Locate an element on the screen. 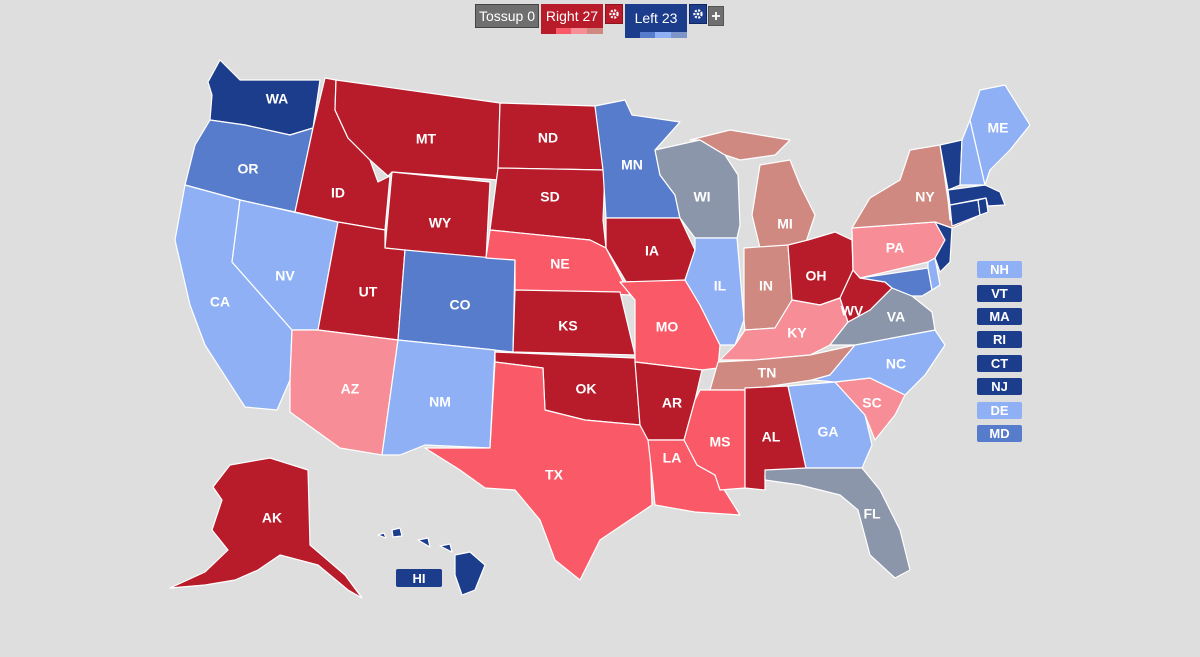 This screenshot has width=1200, height=657. state-az is located at coordinates (344, 392).